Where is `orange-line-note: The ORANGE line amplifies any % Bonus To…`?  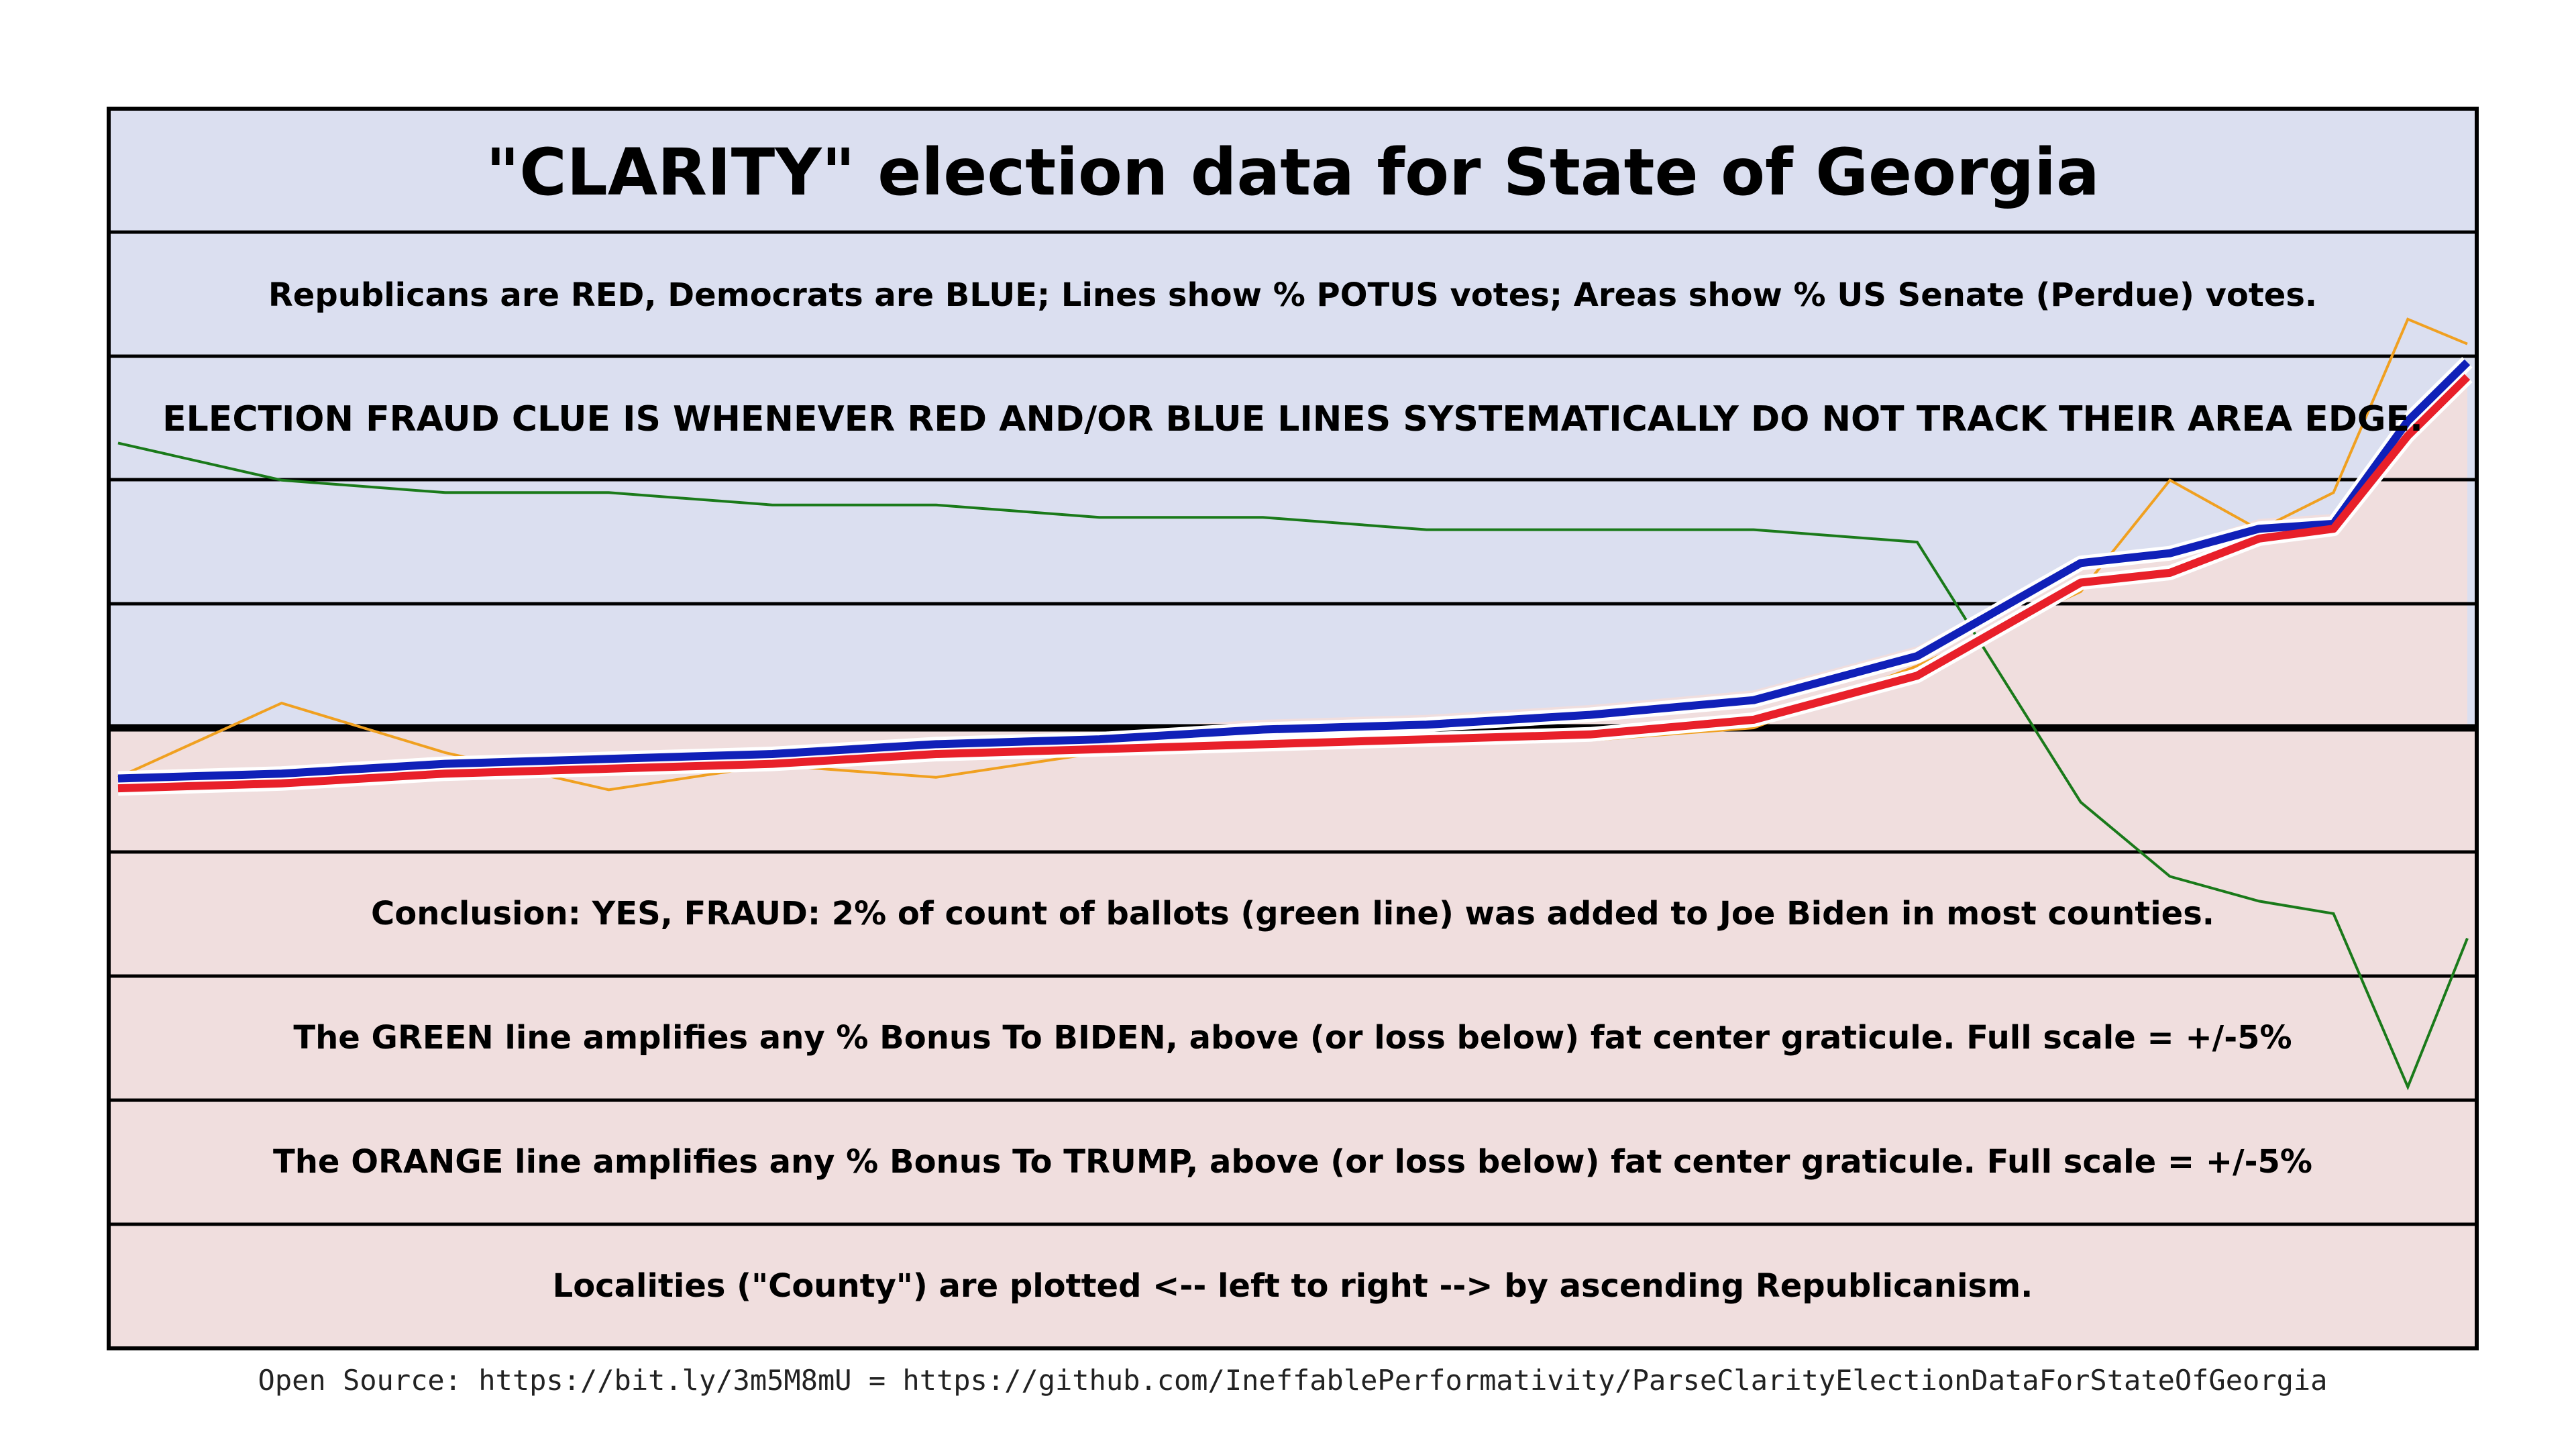
orange-line-note: The ORANGE line amplifies any % Bonus To… is located at coordinates (1292, 1162).